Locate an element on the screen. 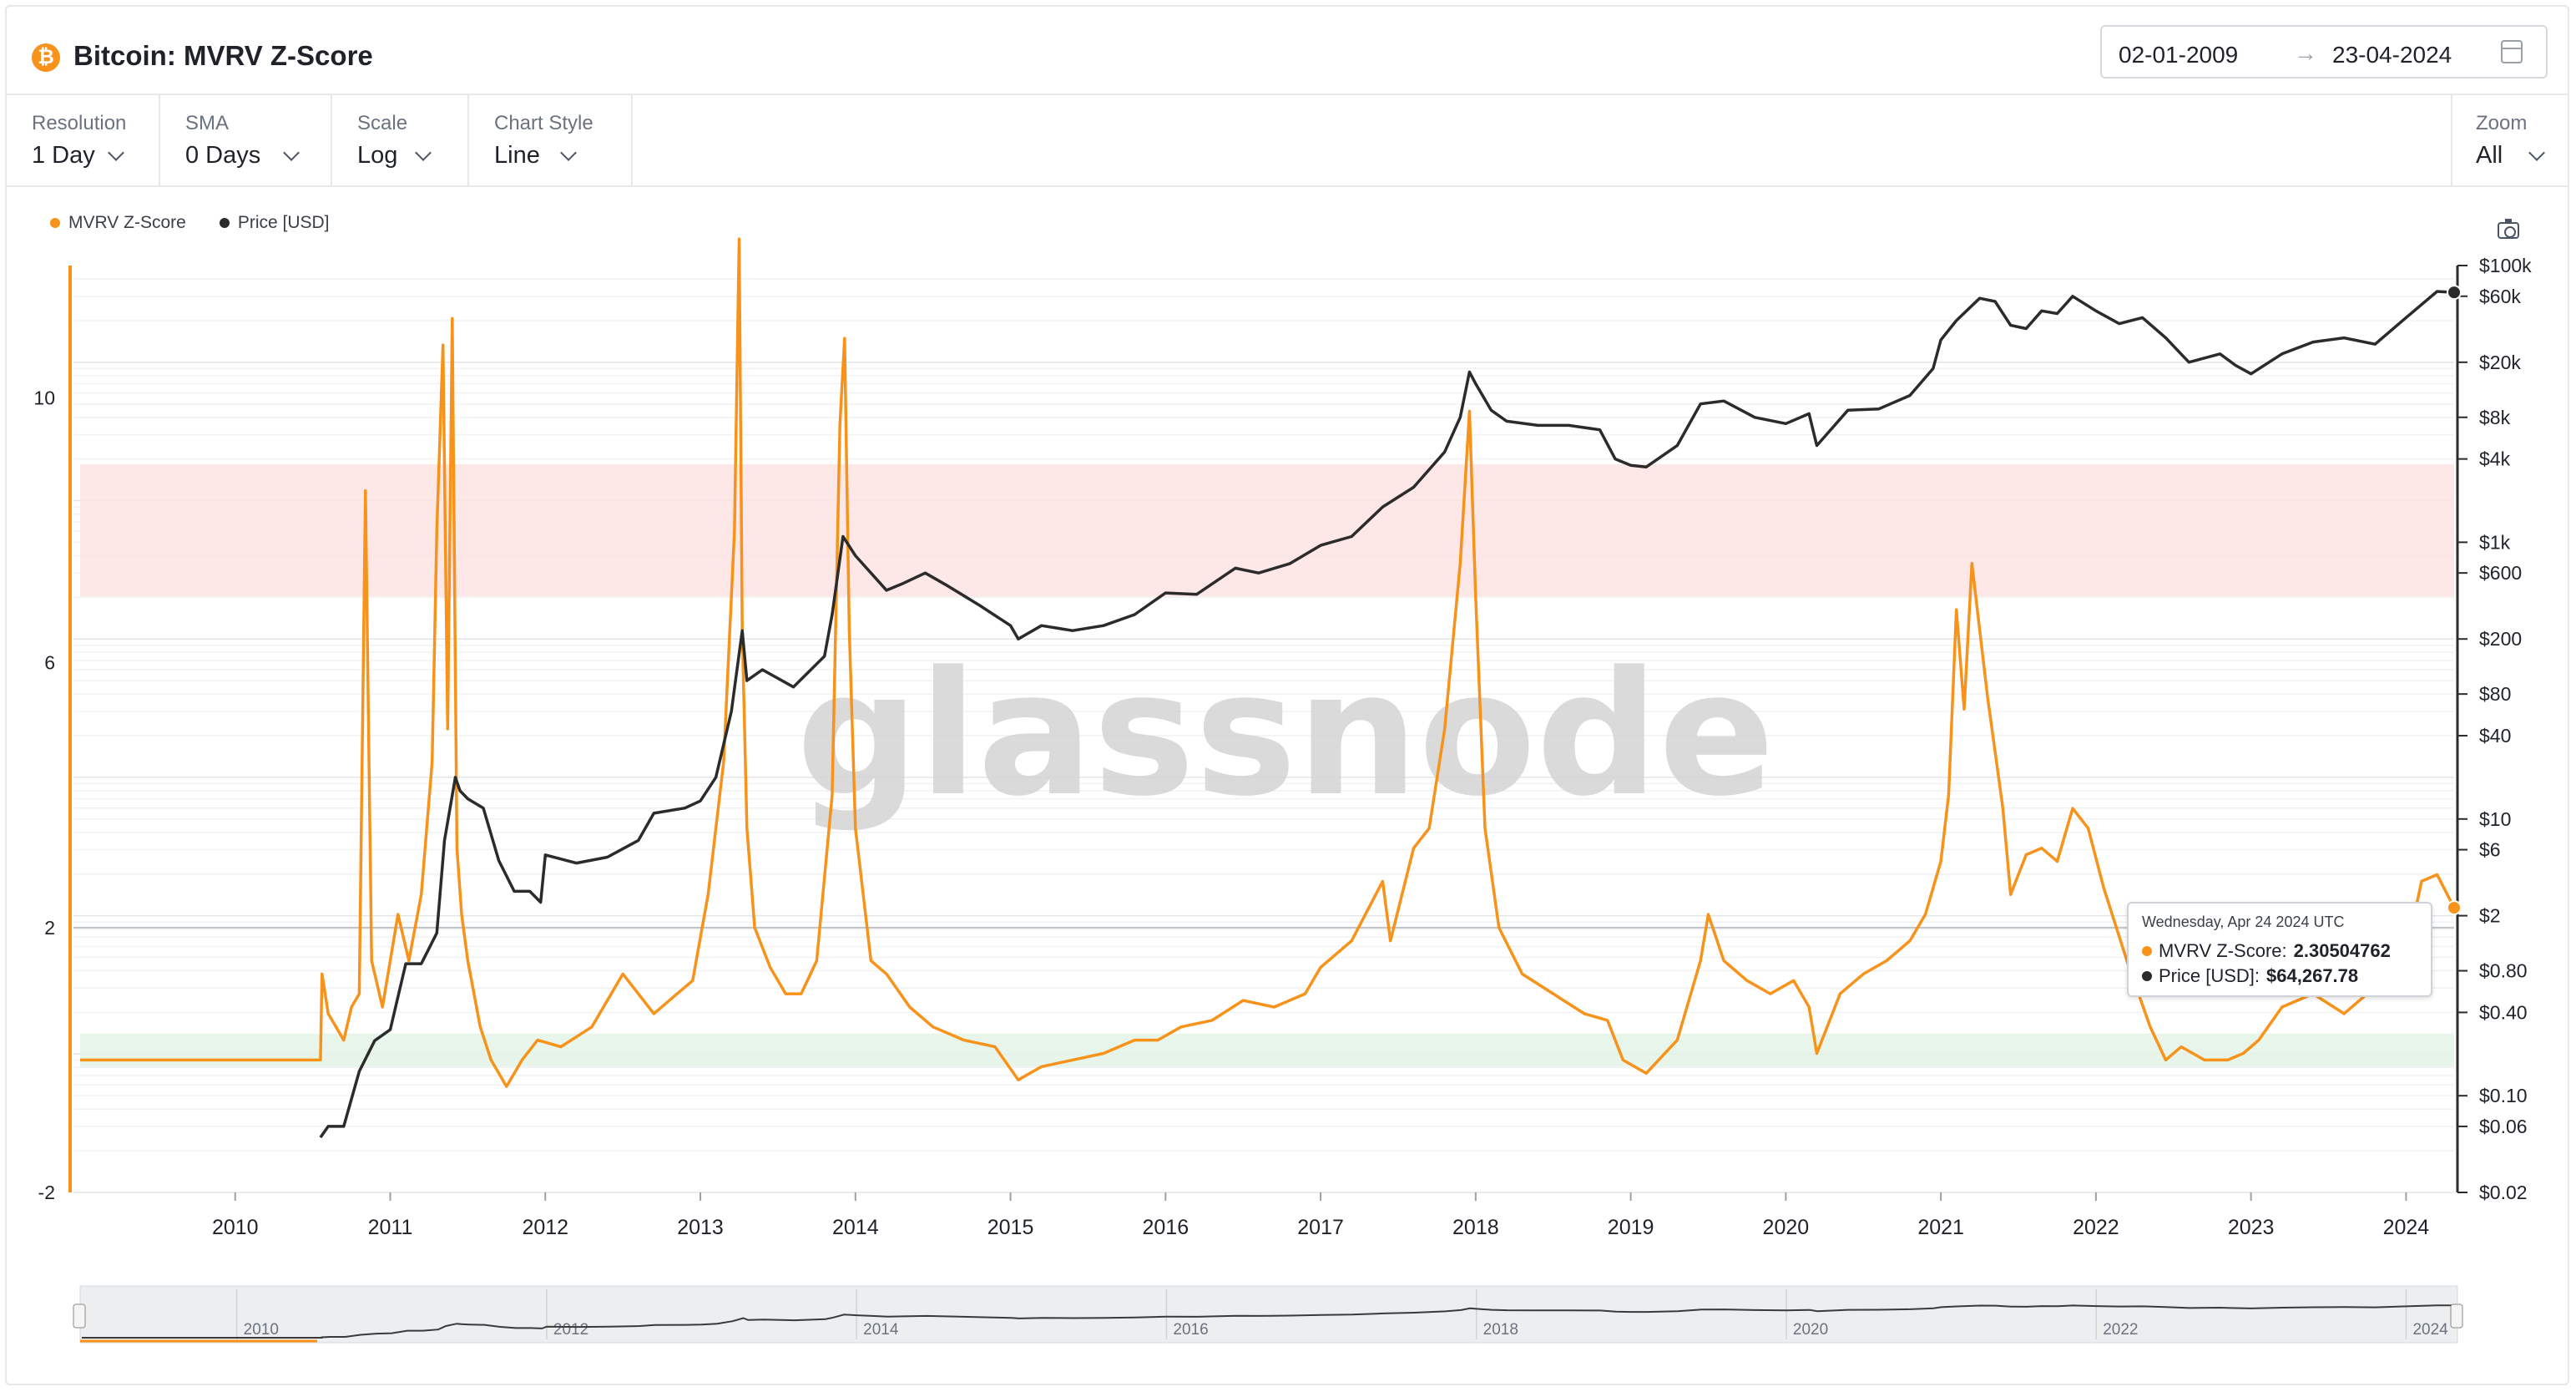 This screenshot has width=2576, height=1392. legend: MVRV Z-Score Price [USD] is located at coordinates (190, 223).